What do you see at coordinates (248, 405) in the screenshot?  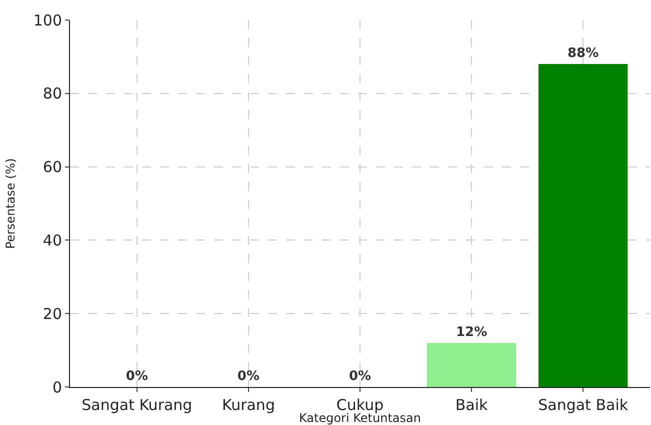 I see `x-tick-label: Kurang` at bounding box center [248, 405].